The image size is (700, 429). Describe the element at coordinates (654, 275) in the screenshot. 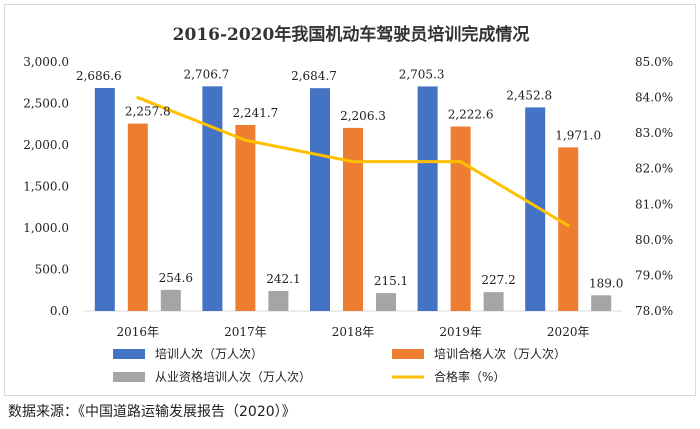

I see `right-tick-label: 79.0%` at that location.